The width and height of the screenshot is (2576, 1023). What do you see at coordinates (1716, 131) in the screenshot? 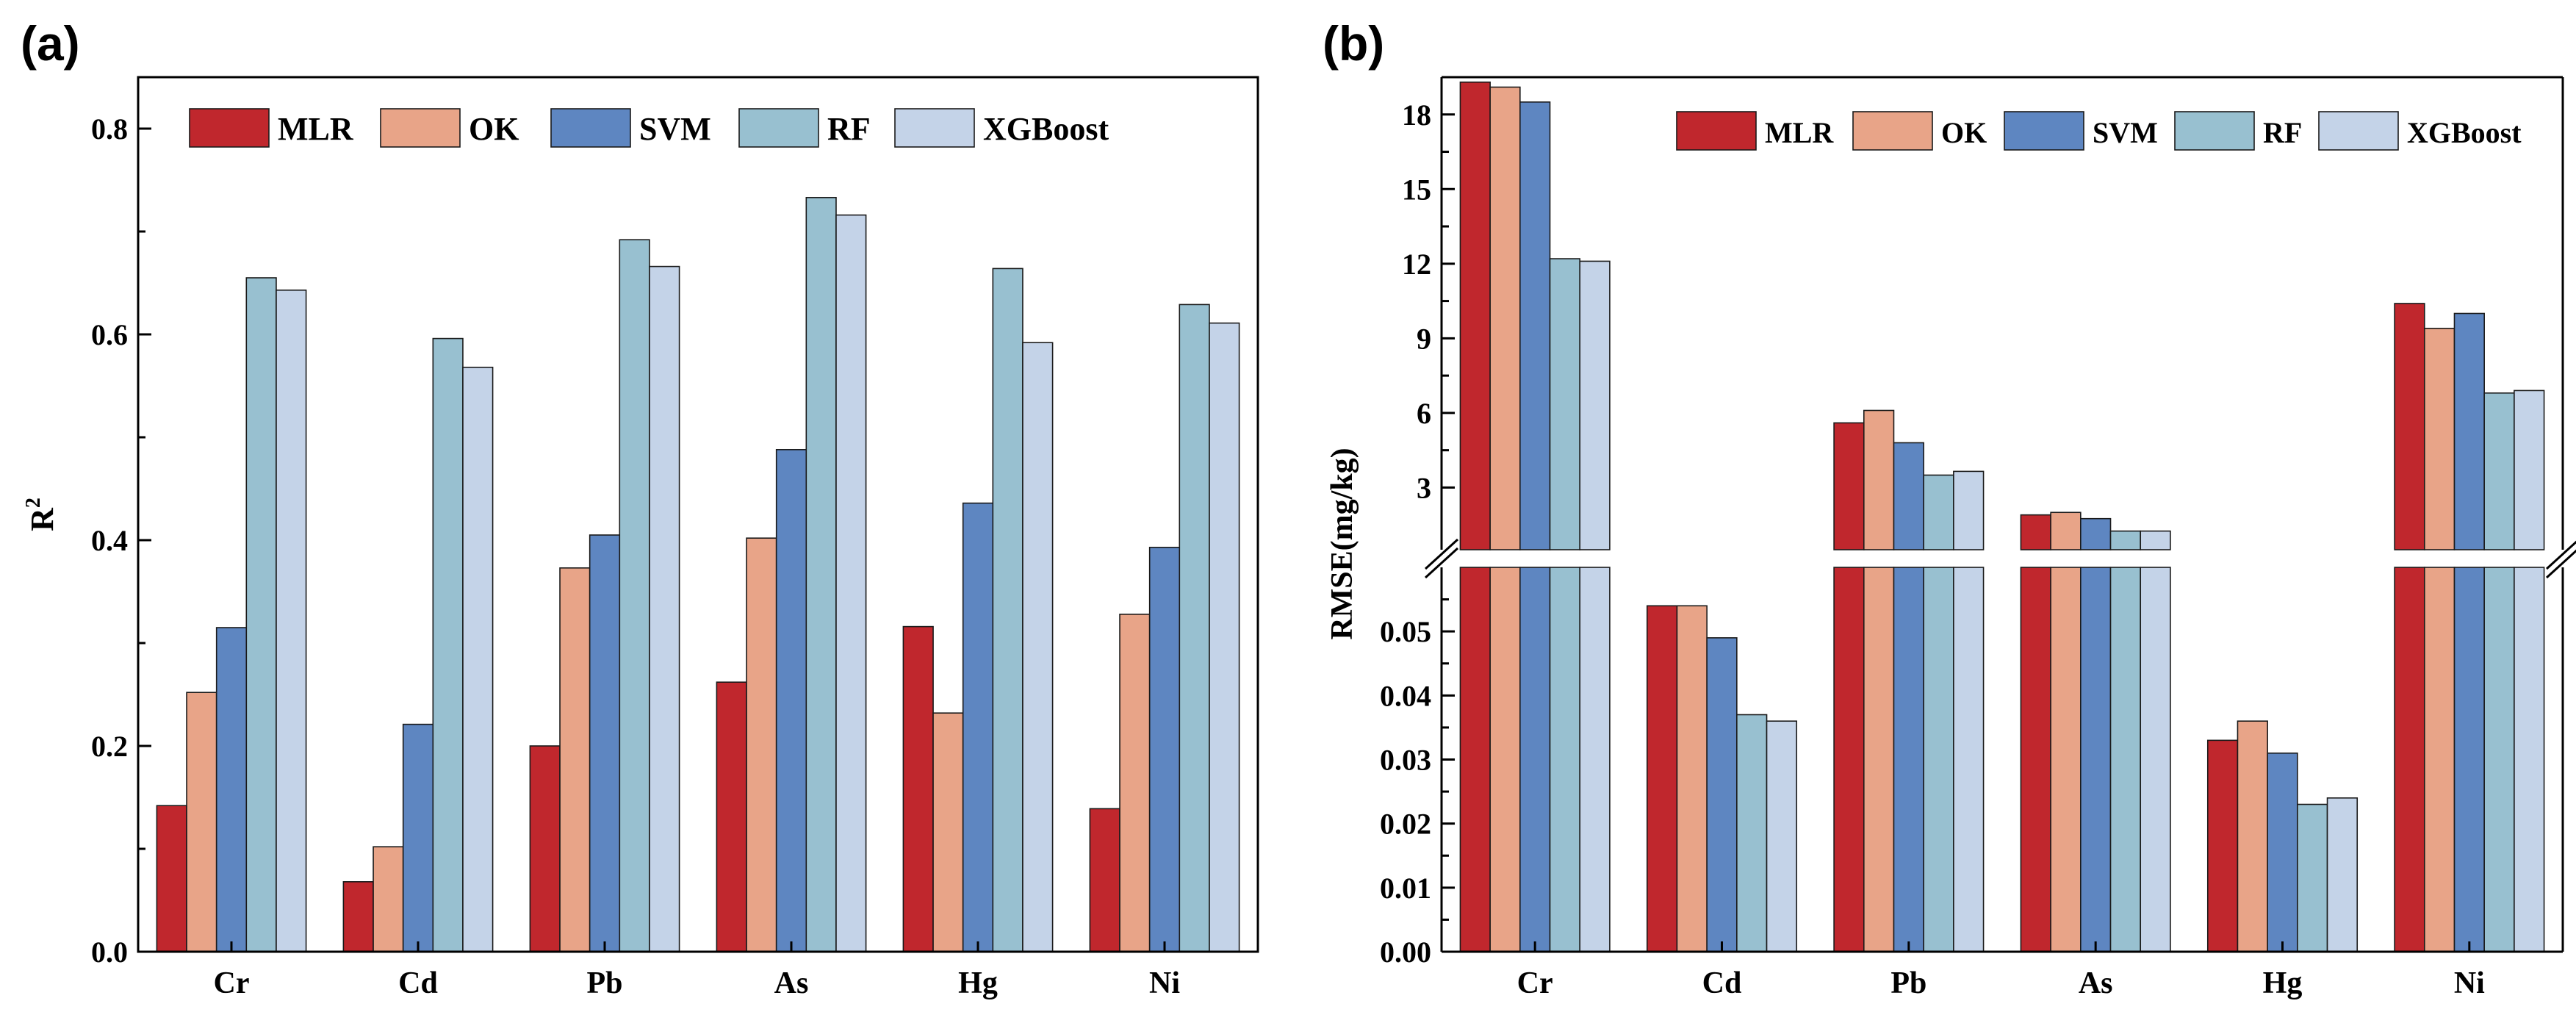
I see `legend-swatch-mlr` at bounding box center [1716, 131].